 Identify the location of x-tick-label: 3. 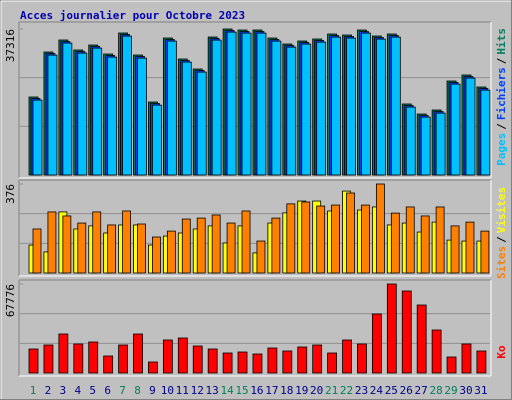
(63, 390).